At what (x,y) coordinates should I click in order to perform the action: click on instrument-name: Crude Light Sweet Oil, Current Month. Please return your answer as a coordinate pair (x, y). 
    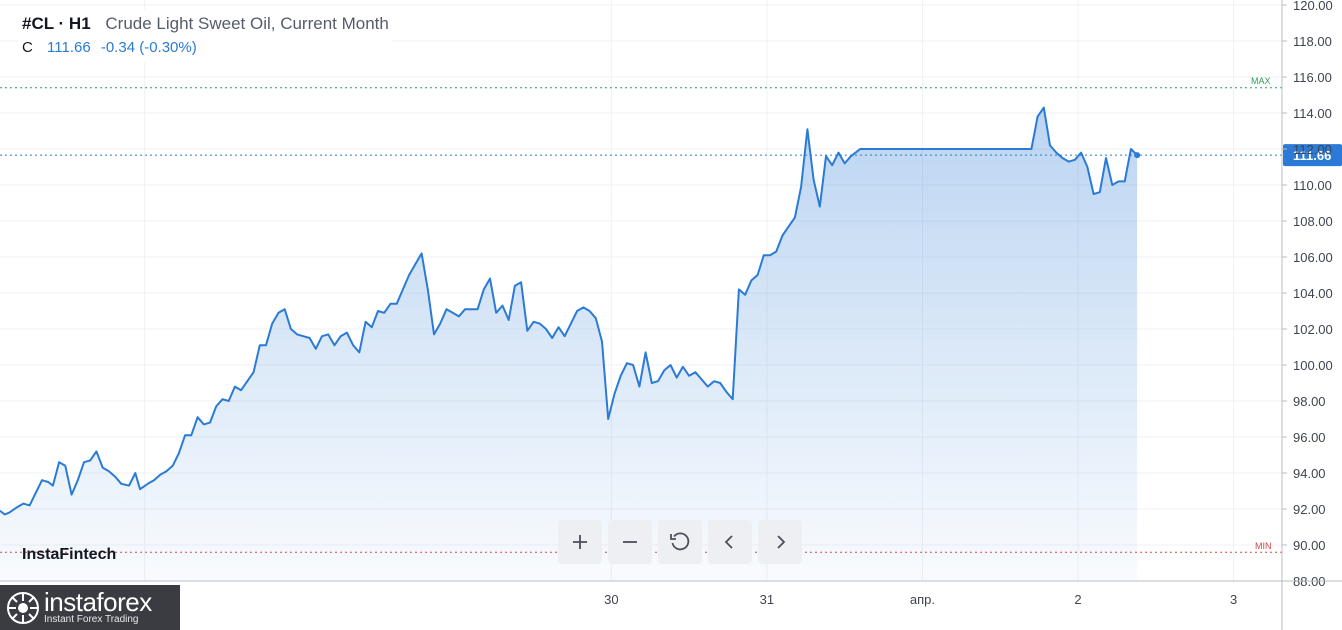
    Looking at the image, I should click on (247, 23).